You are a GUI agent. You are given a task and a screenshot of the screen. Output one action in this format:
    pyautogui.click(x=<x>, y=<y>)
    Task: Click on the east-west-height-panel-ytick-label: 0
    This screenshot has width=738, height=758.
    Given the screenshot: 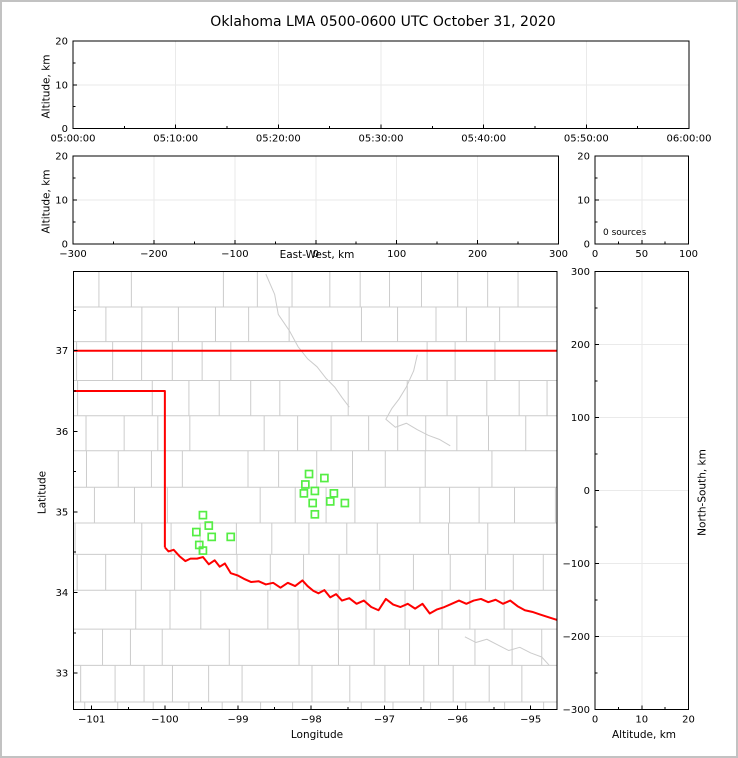 What is the action you would take?
    pyautogui.click(x=65, y=245)
    